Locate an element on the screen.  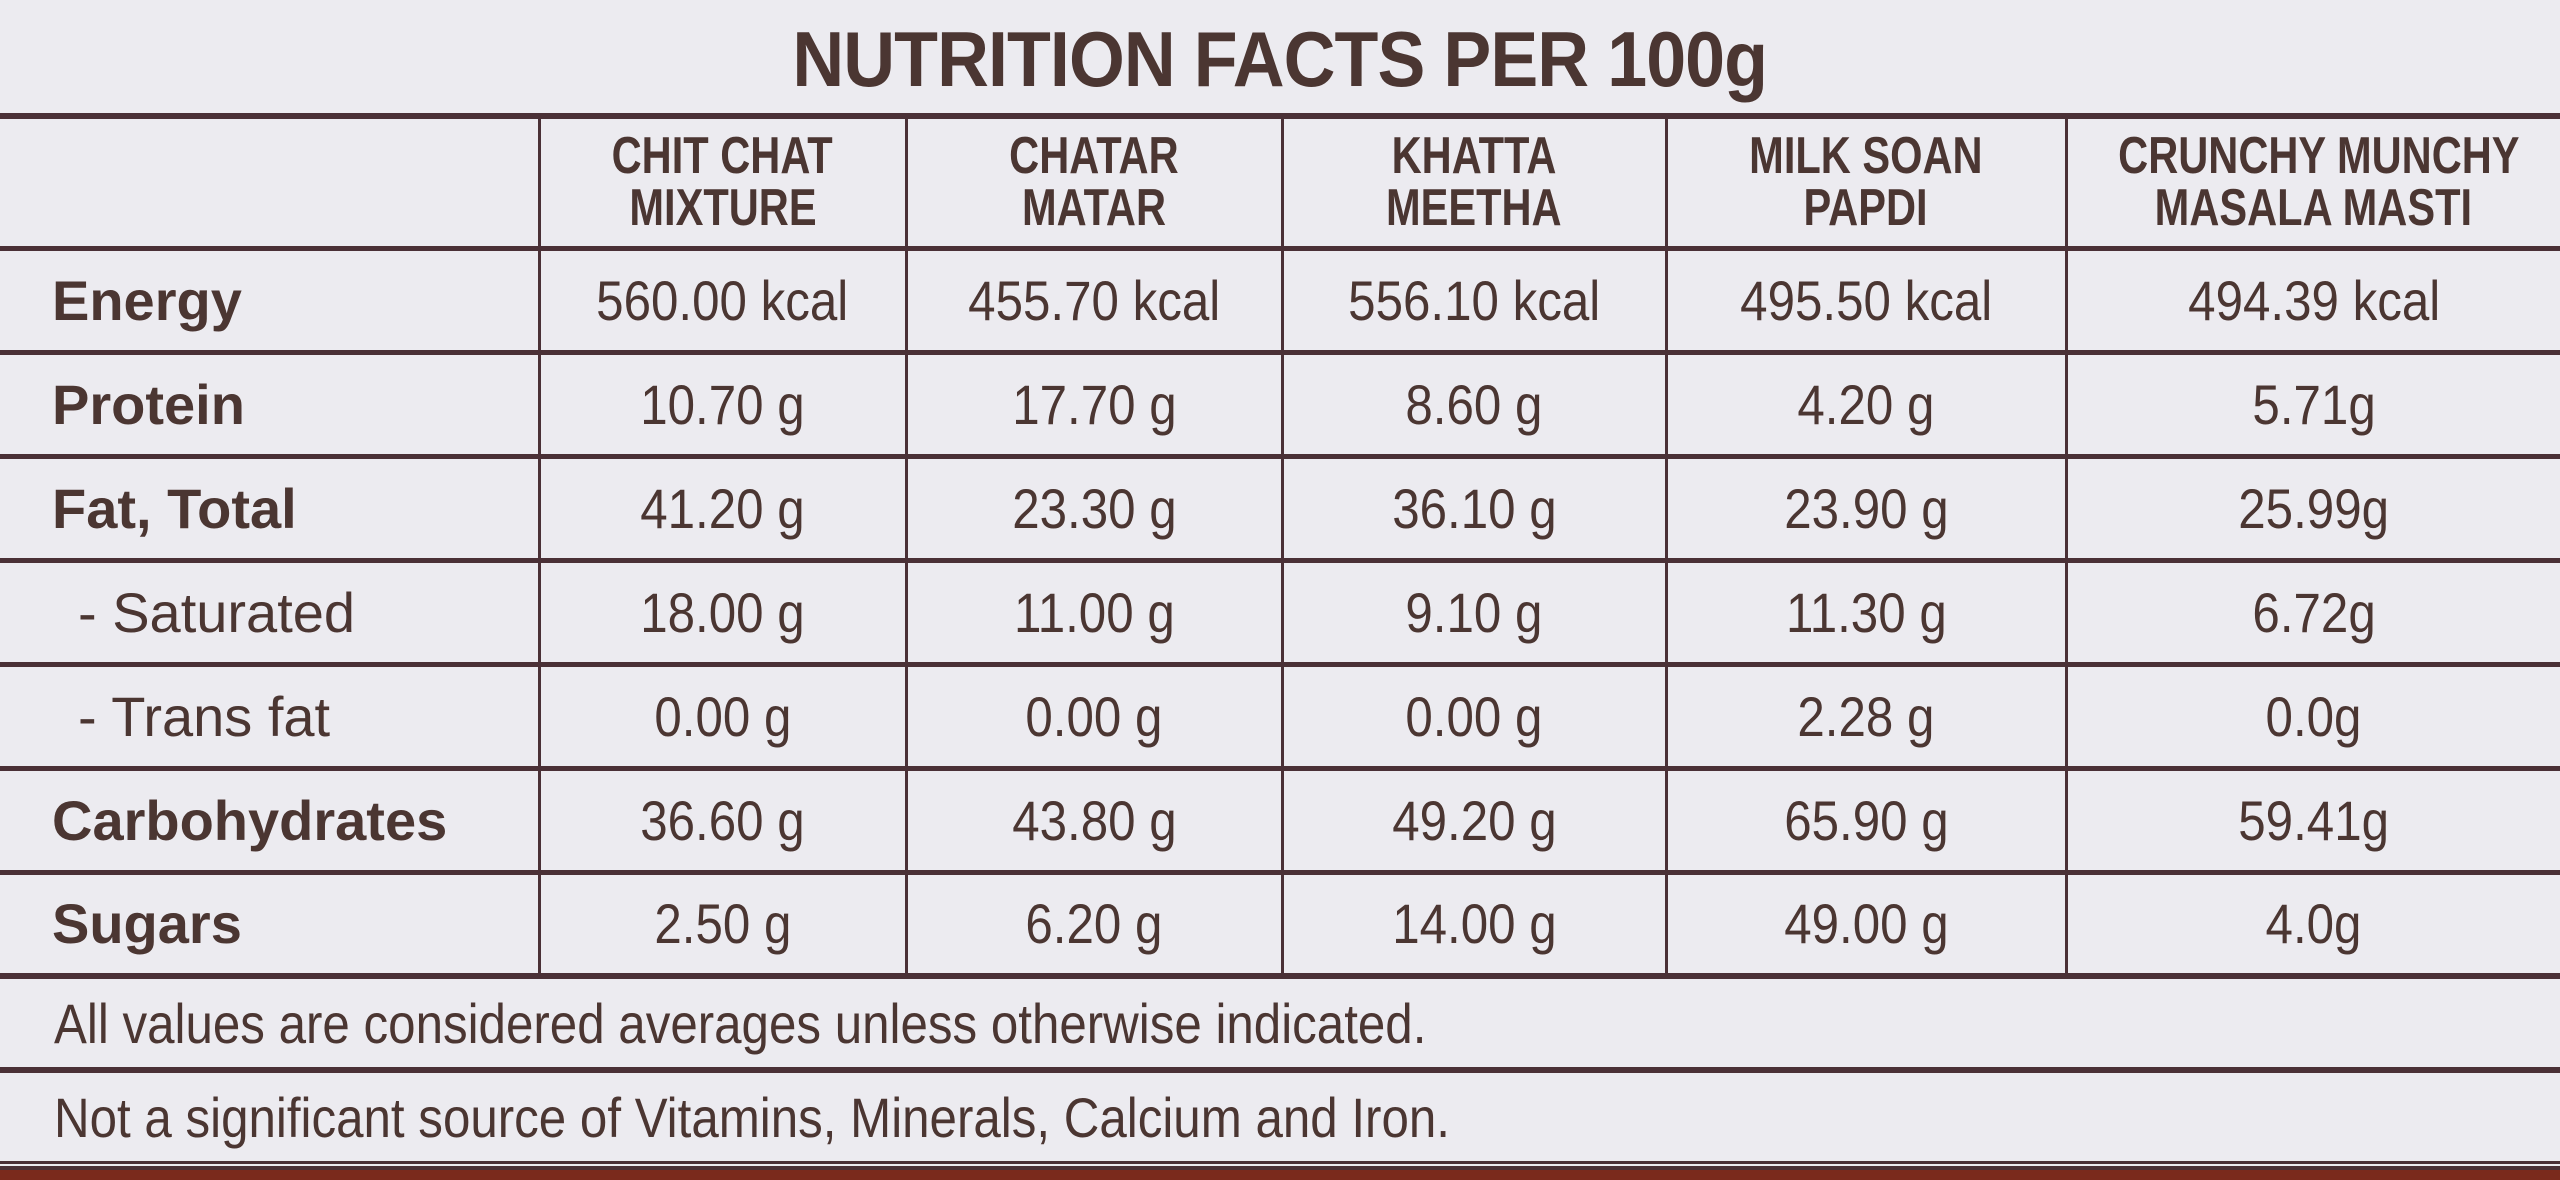
value-cell: 59.41g is located at coordinates (2312, 819).